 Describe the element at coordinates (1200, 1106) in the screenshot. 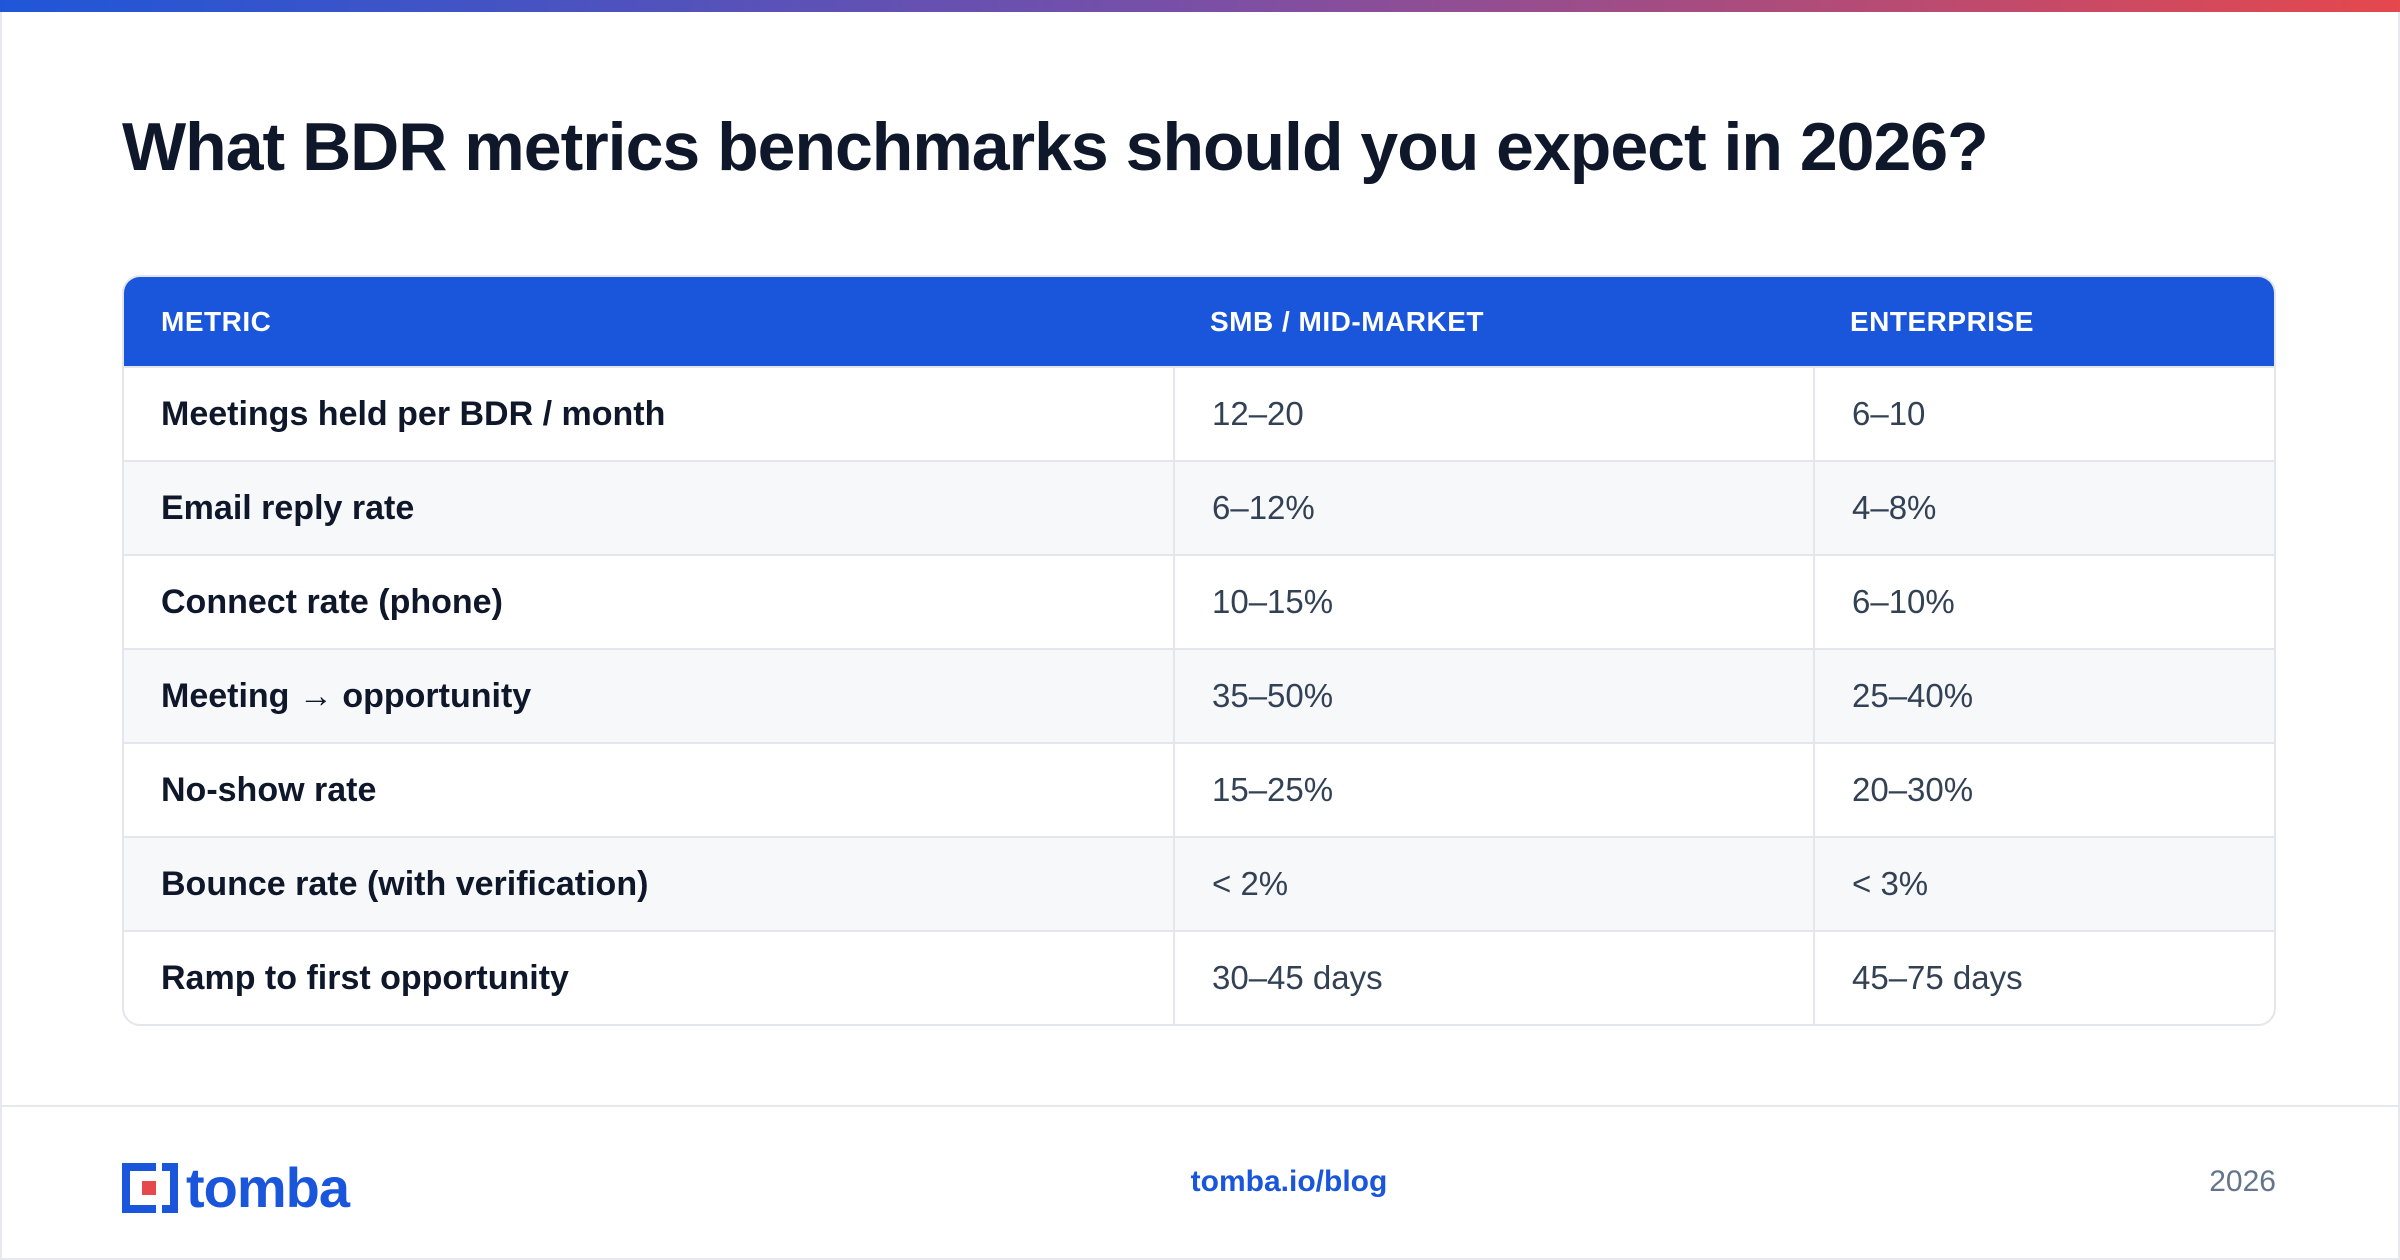

I see `footer-divider` at that location.